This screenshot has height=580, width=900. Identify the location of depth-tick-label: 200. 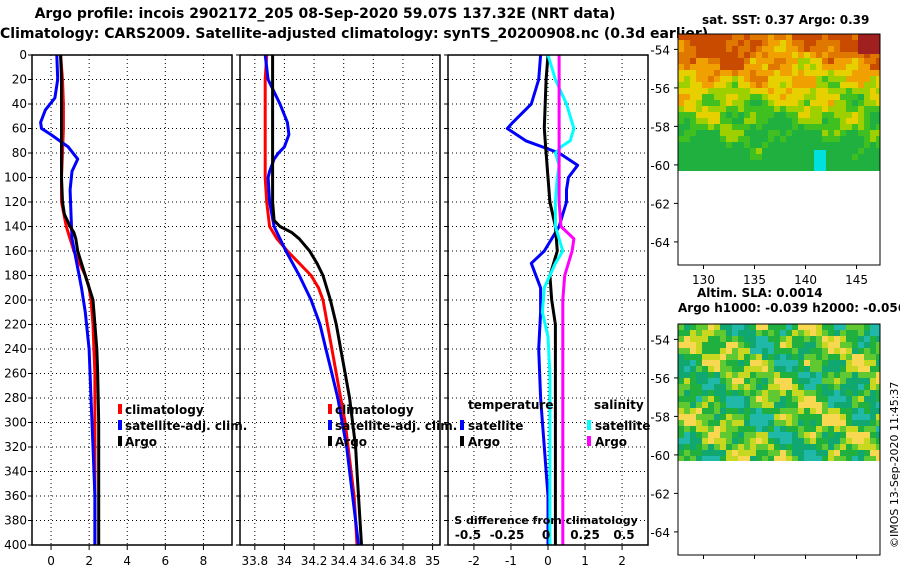
(15, 300).